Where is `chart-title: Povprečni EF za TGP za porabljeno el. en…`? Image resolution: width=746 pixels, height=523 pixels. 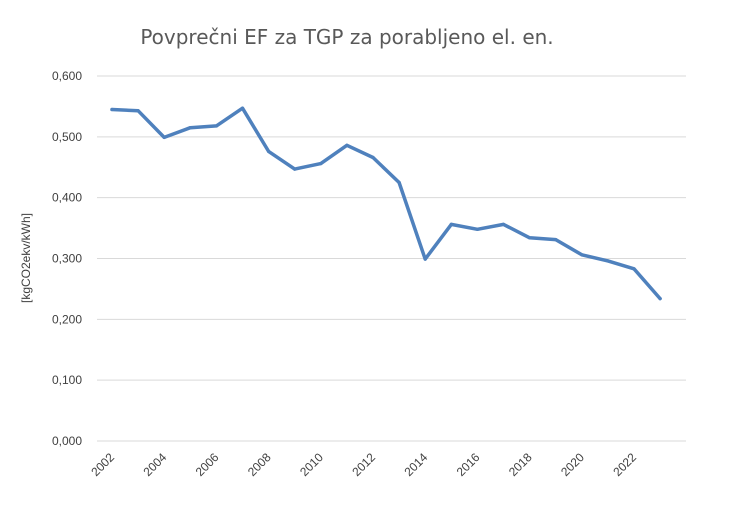
chart-title: Povprečni EF za TGP za porabljeno el. en… is located at coordinates (346, 37).